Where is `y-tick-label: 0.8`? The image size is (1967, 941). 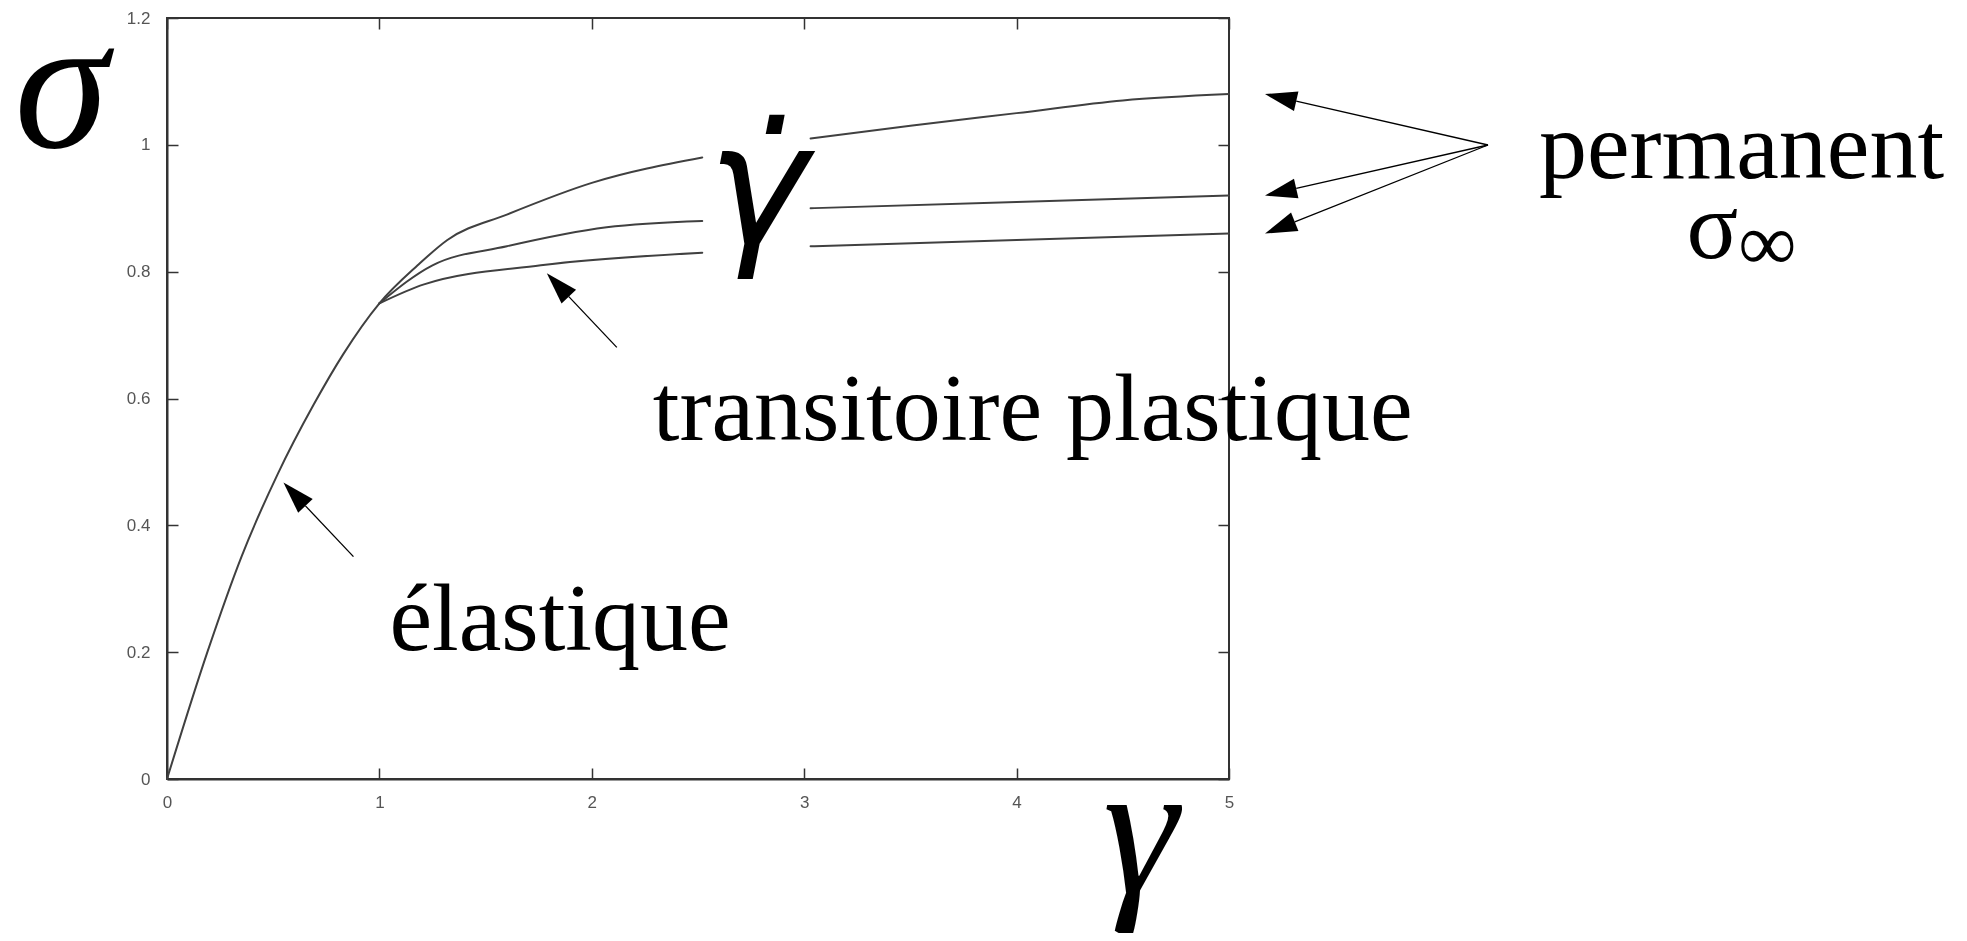
y-tick-label: 0.8 is located at coordinates (138, 272).